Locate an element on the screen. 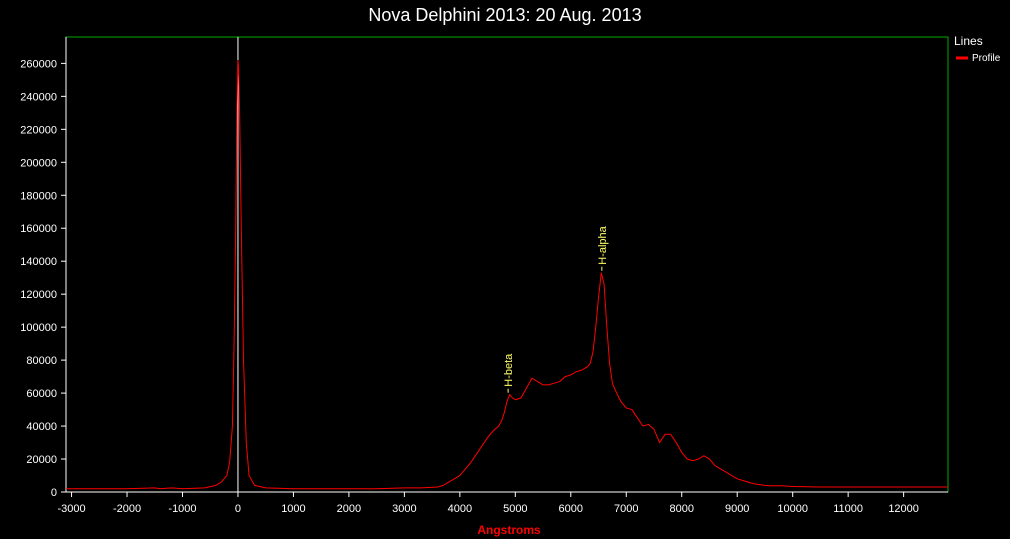 The width and height of the screenshot is (1010, 539). y-tick-label: 20000 is located at coordinates (41, 460).